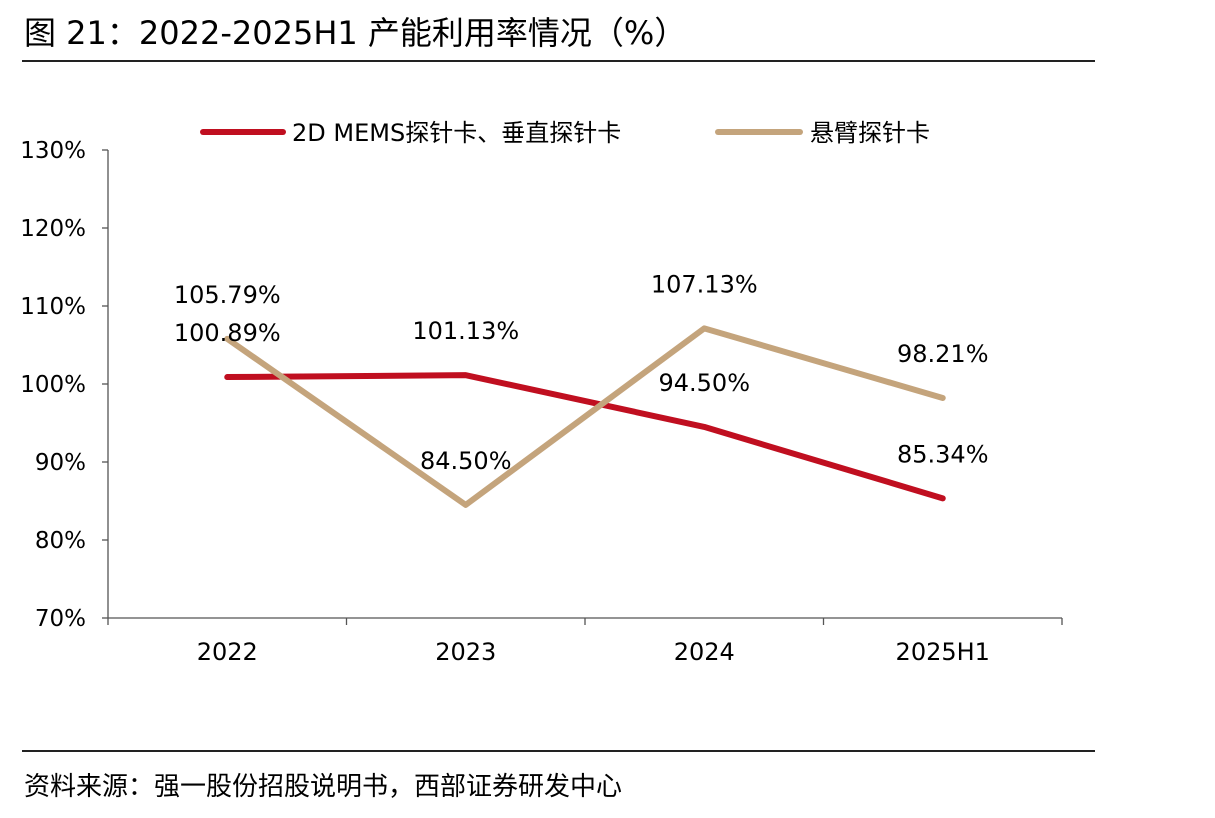 The width and height of the screenshot is (1215, 818). Describe the element at coordinates (943, 354) in the screenshot. I see `data-label: 98.21%` at that location.